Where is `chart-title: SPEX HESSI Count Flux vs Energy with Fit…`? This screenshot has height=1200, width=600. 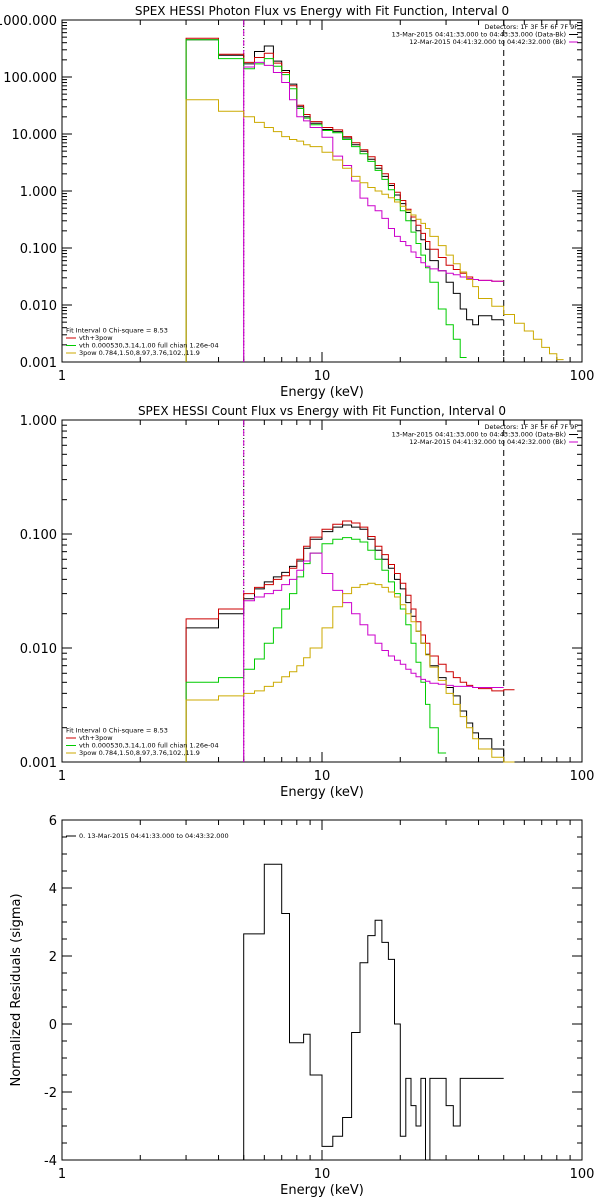
chart-title: SPEX HESSI Count Flux vs Energy with Fit… is located at coordinates (322, 411).